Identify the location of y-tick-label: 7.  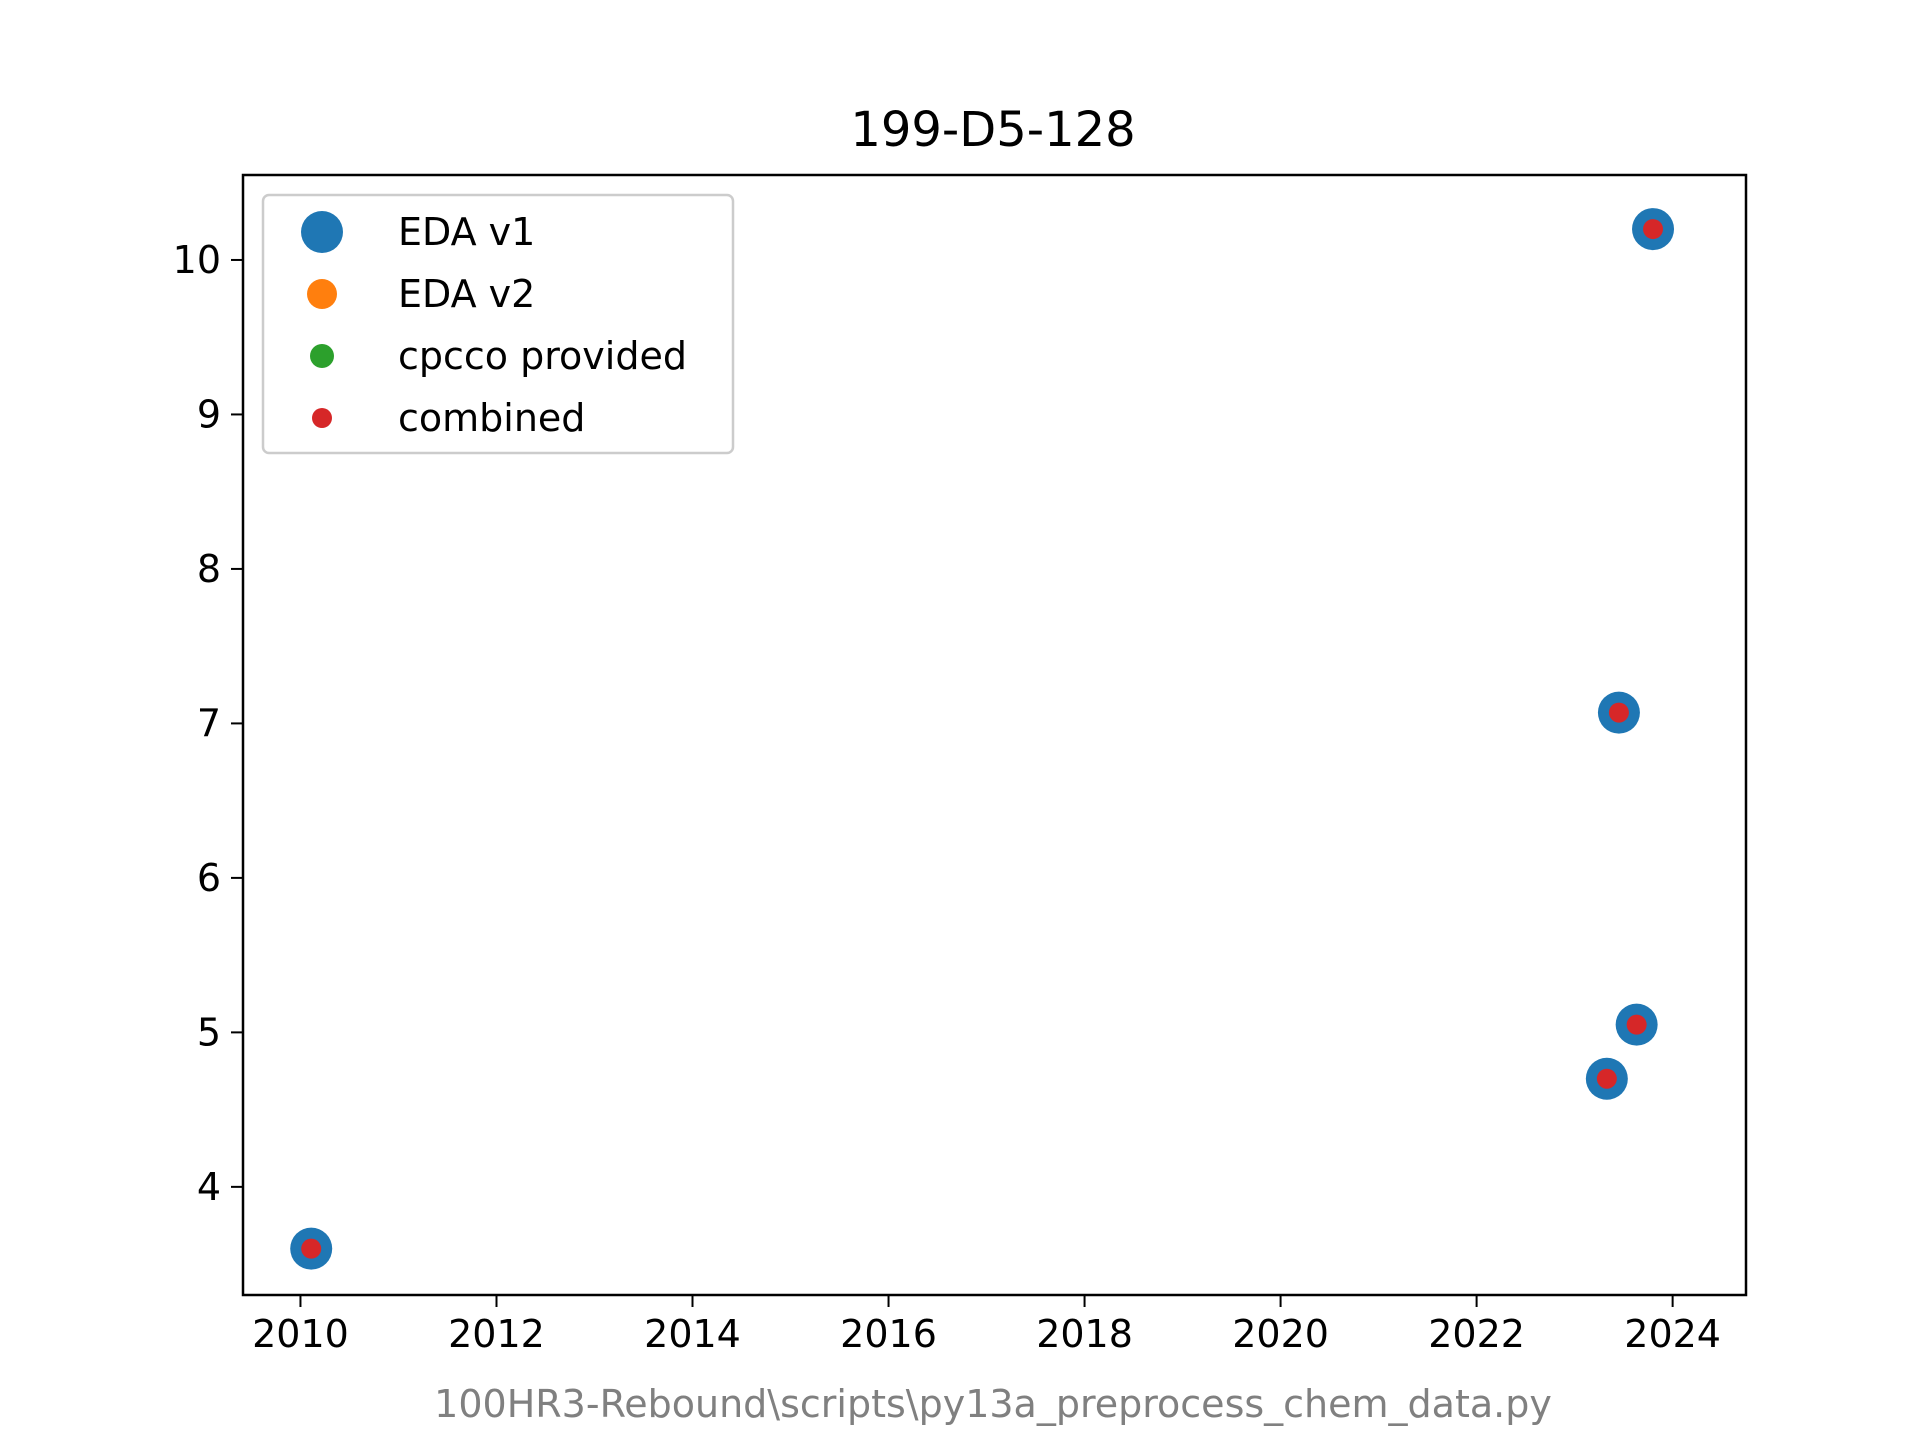
(209, 723).